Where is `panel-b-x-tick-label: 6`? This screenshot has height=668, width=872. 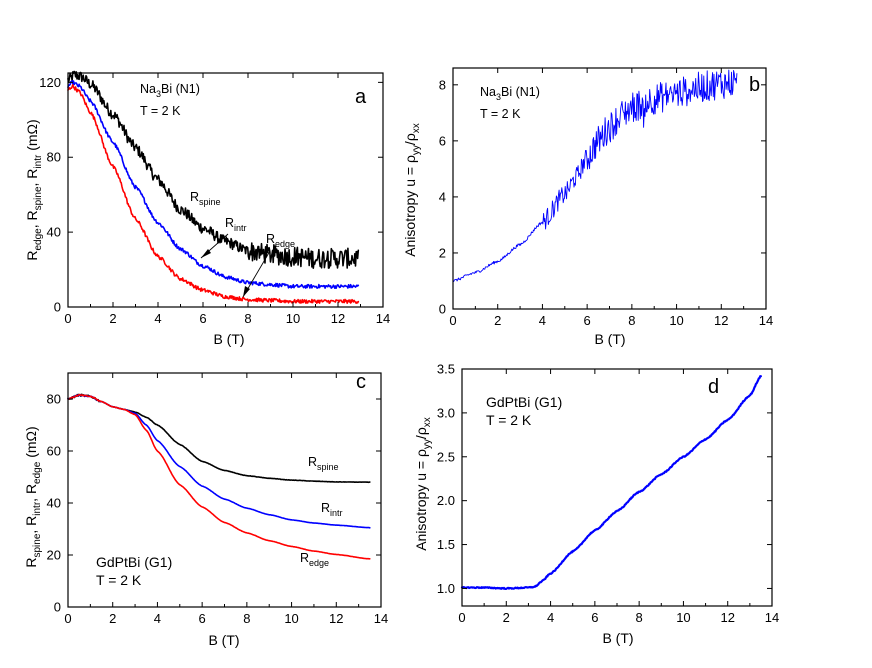 panel-b-x-tick-label: 6 is located at coordinates (587, 320).